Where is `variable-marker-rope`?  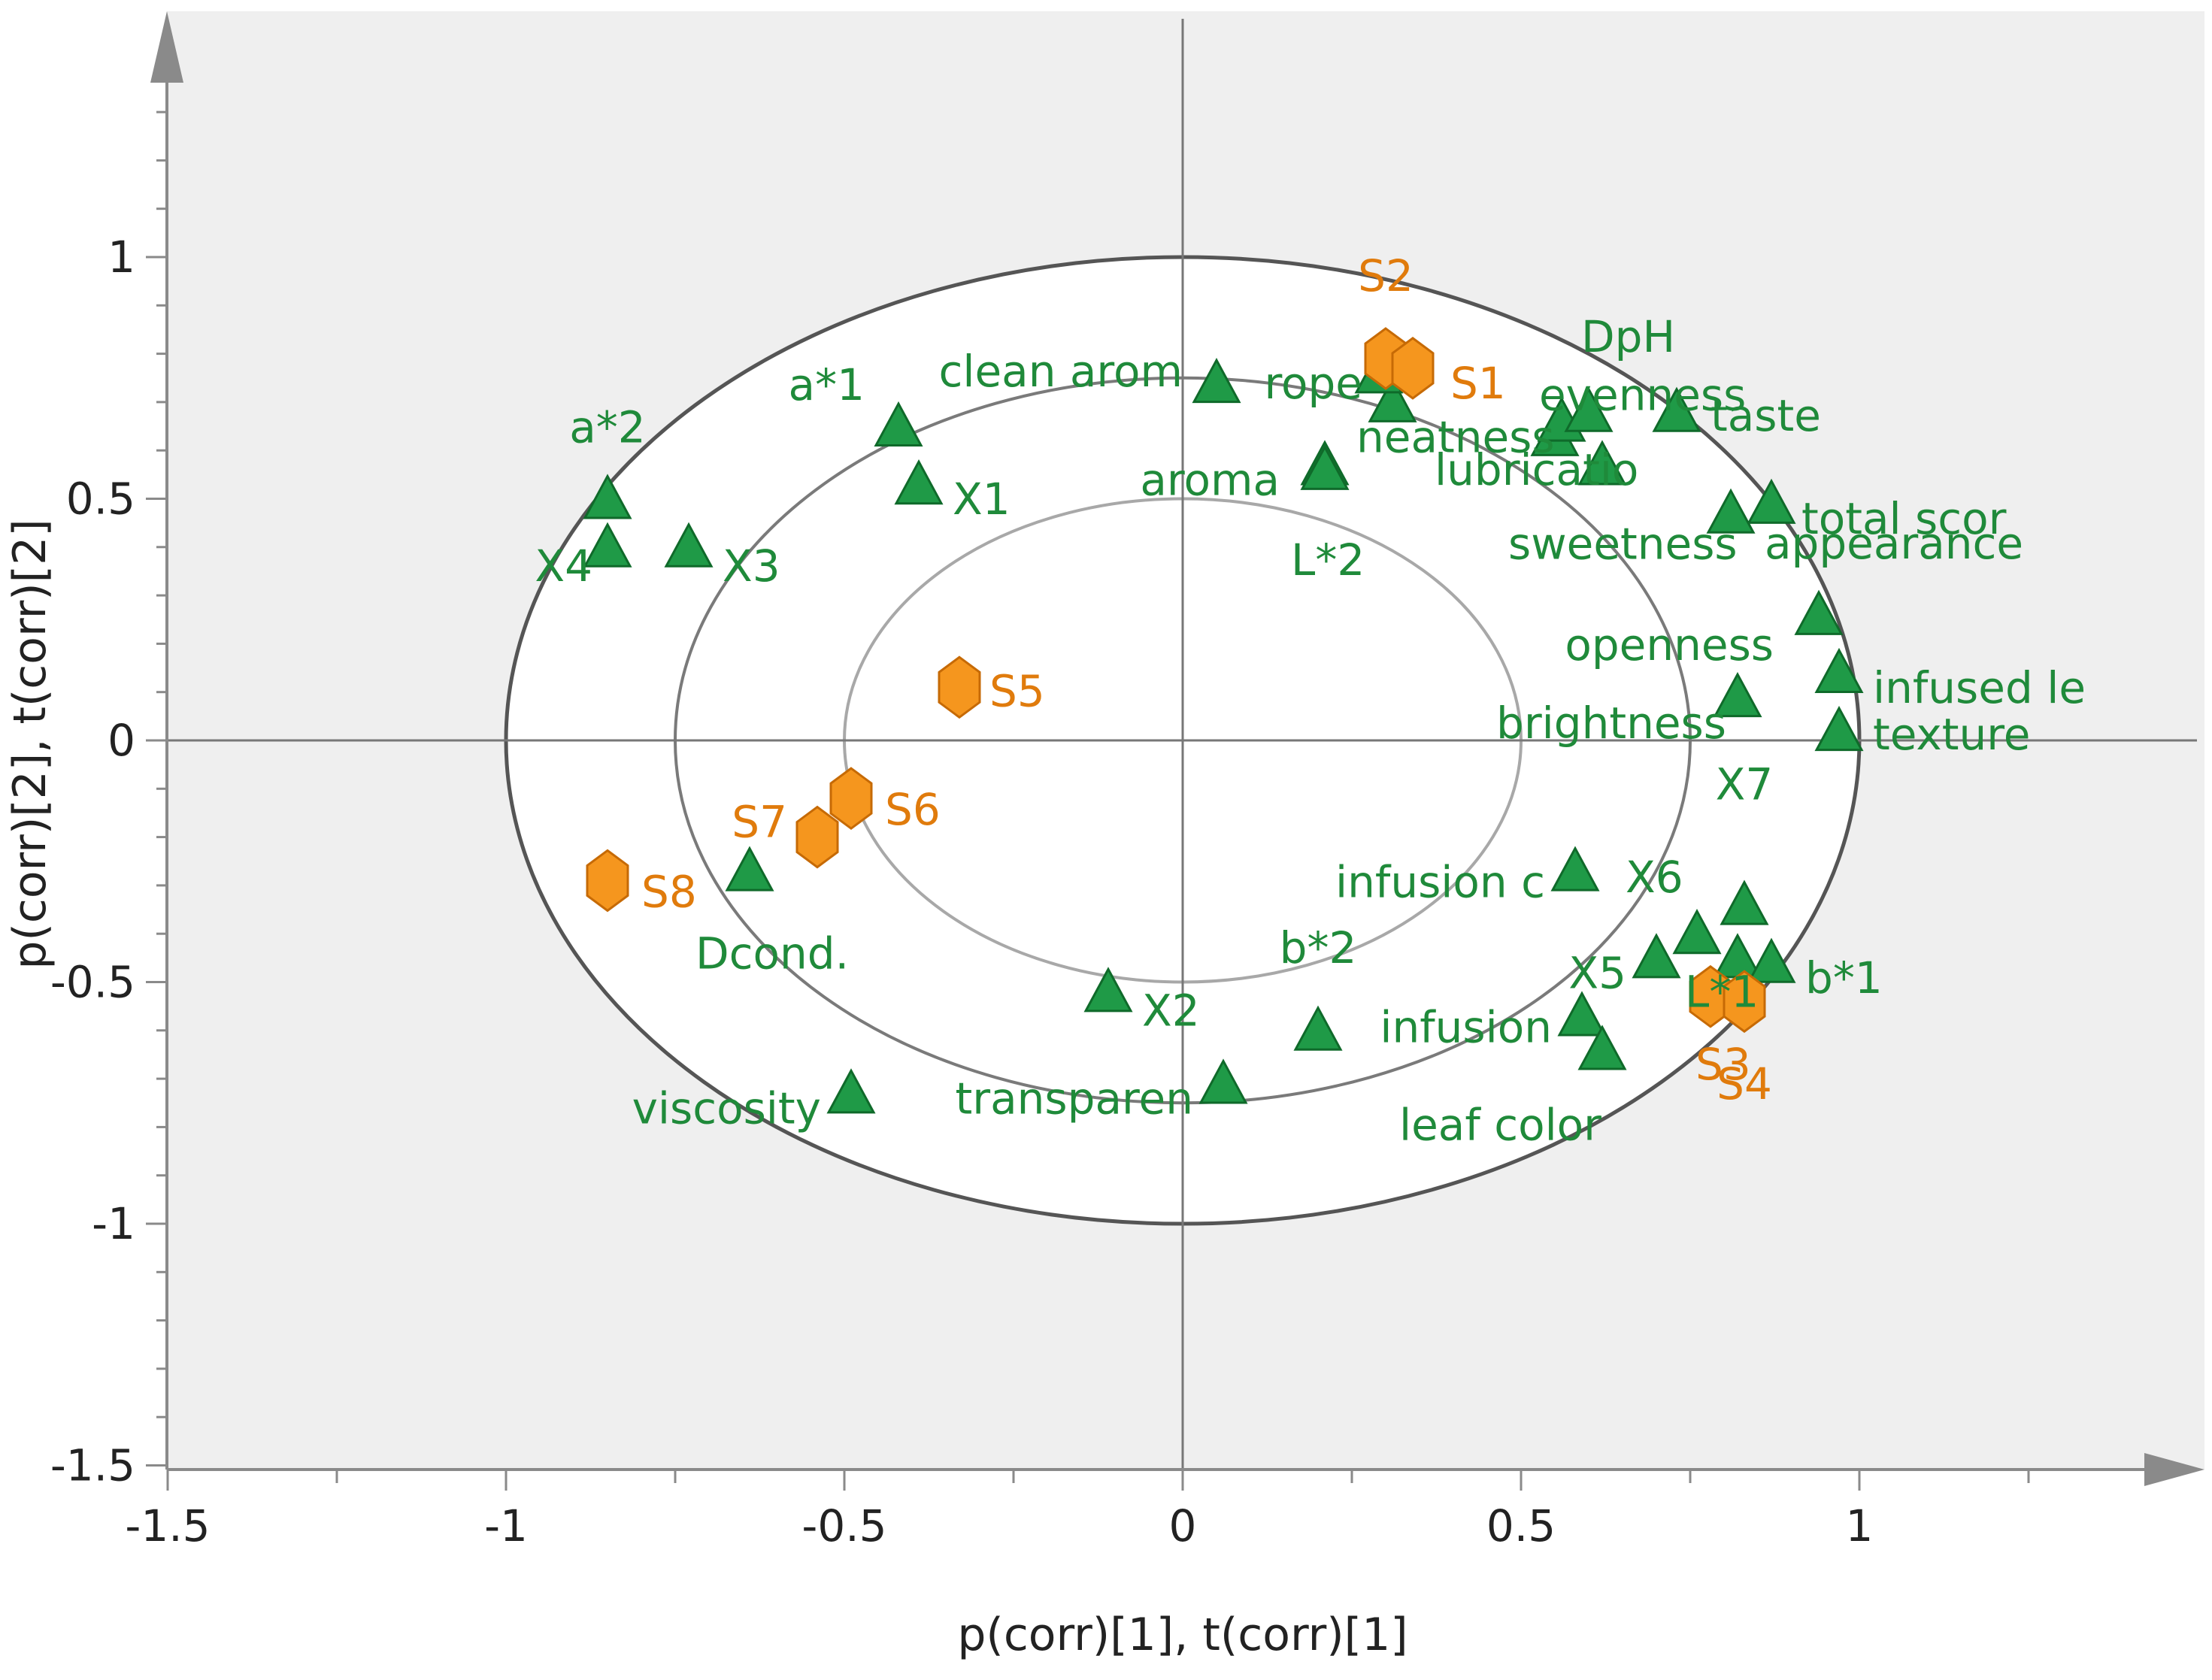
variable-marker-rope is located at coordinates (1393, 399).